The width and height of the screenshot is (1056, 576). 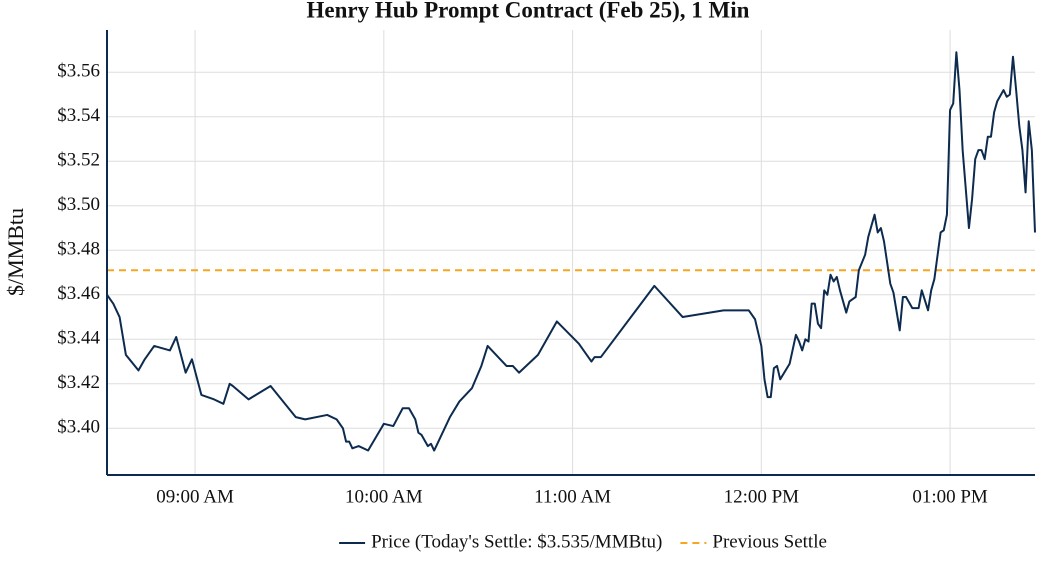 What do you see at coordinates (950, 496) in the screenshot?
I see `x-tick-label: 01:00 PM` at bounding box center [950, 496].